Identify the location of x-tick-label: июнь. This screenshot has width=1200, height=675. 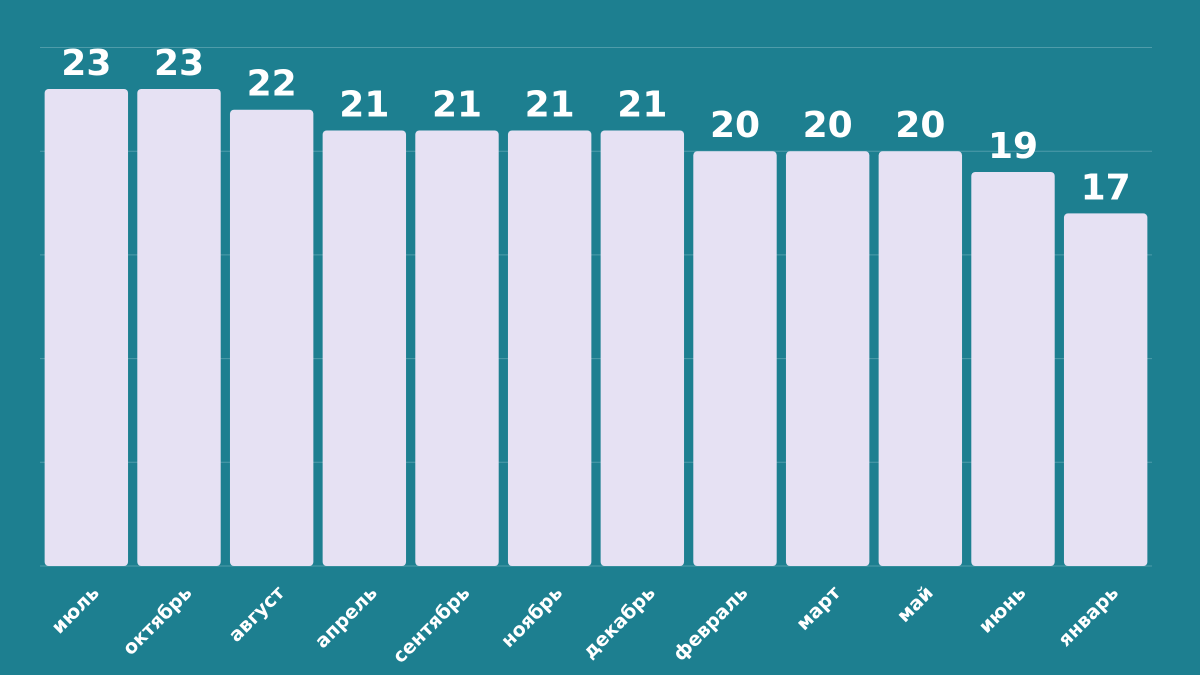
(1003, 610).